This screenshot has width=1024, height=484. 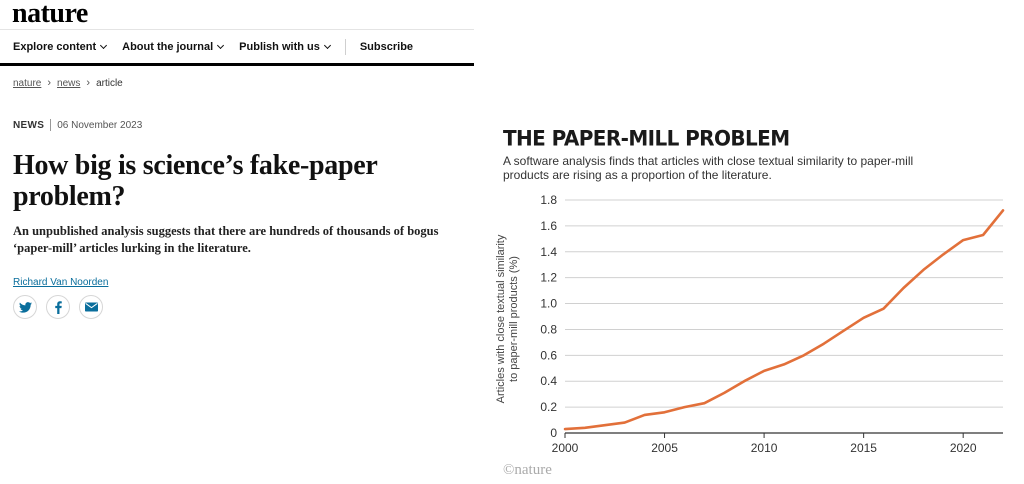 What do you see at coordinates (548, 304) in the screenshot?
I see `y-tick-label: 1.0` at bounding box center [548, 304].